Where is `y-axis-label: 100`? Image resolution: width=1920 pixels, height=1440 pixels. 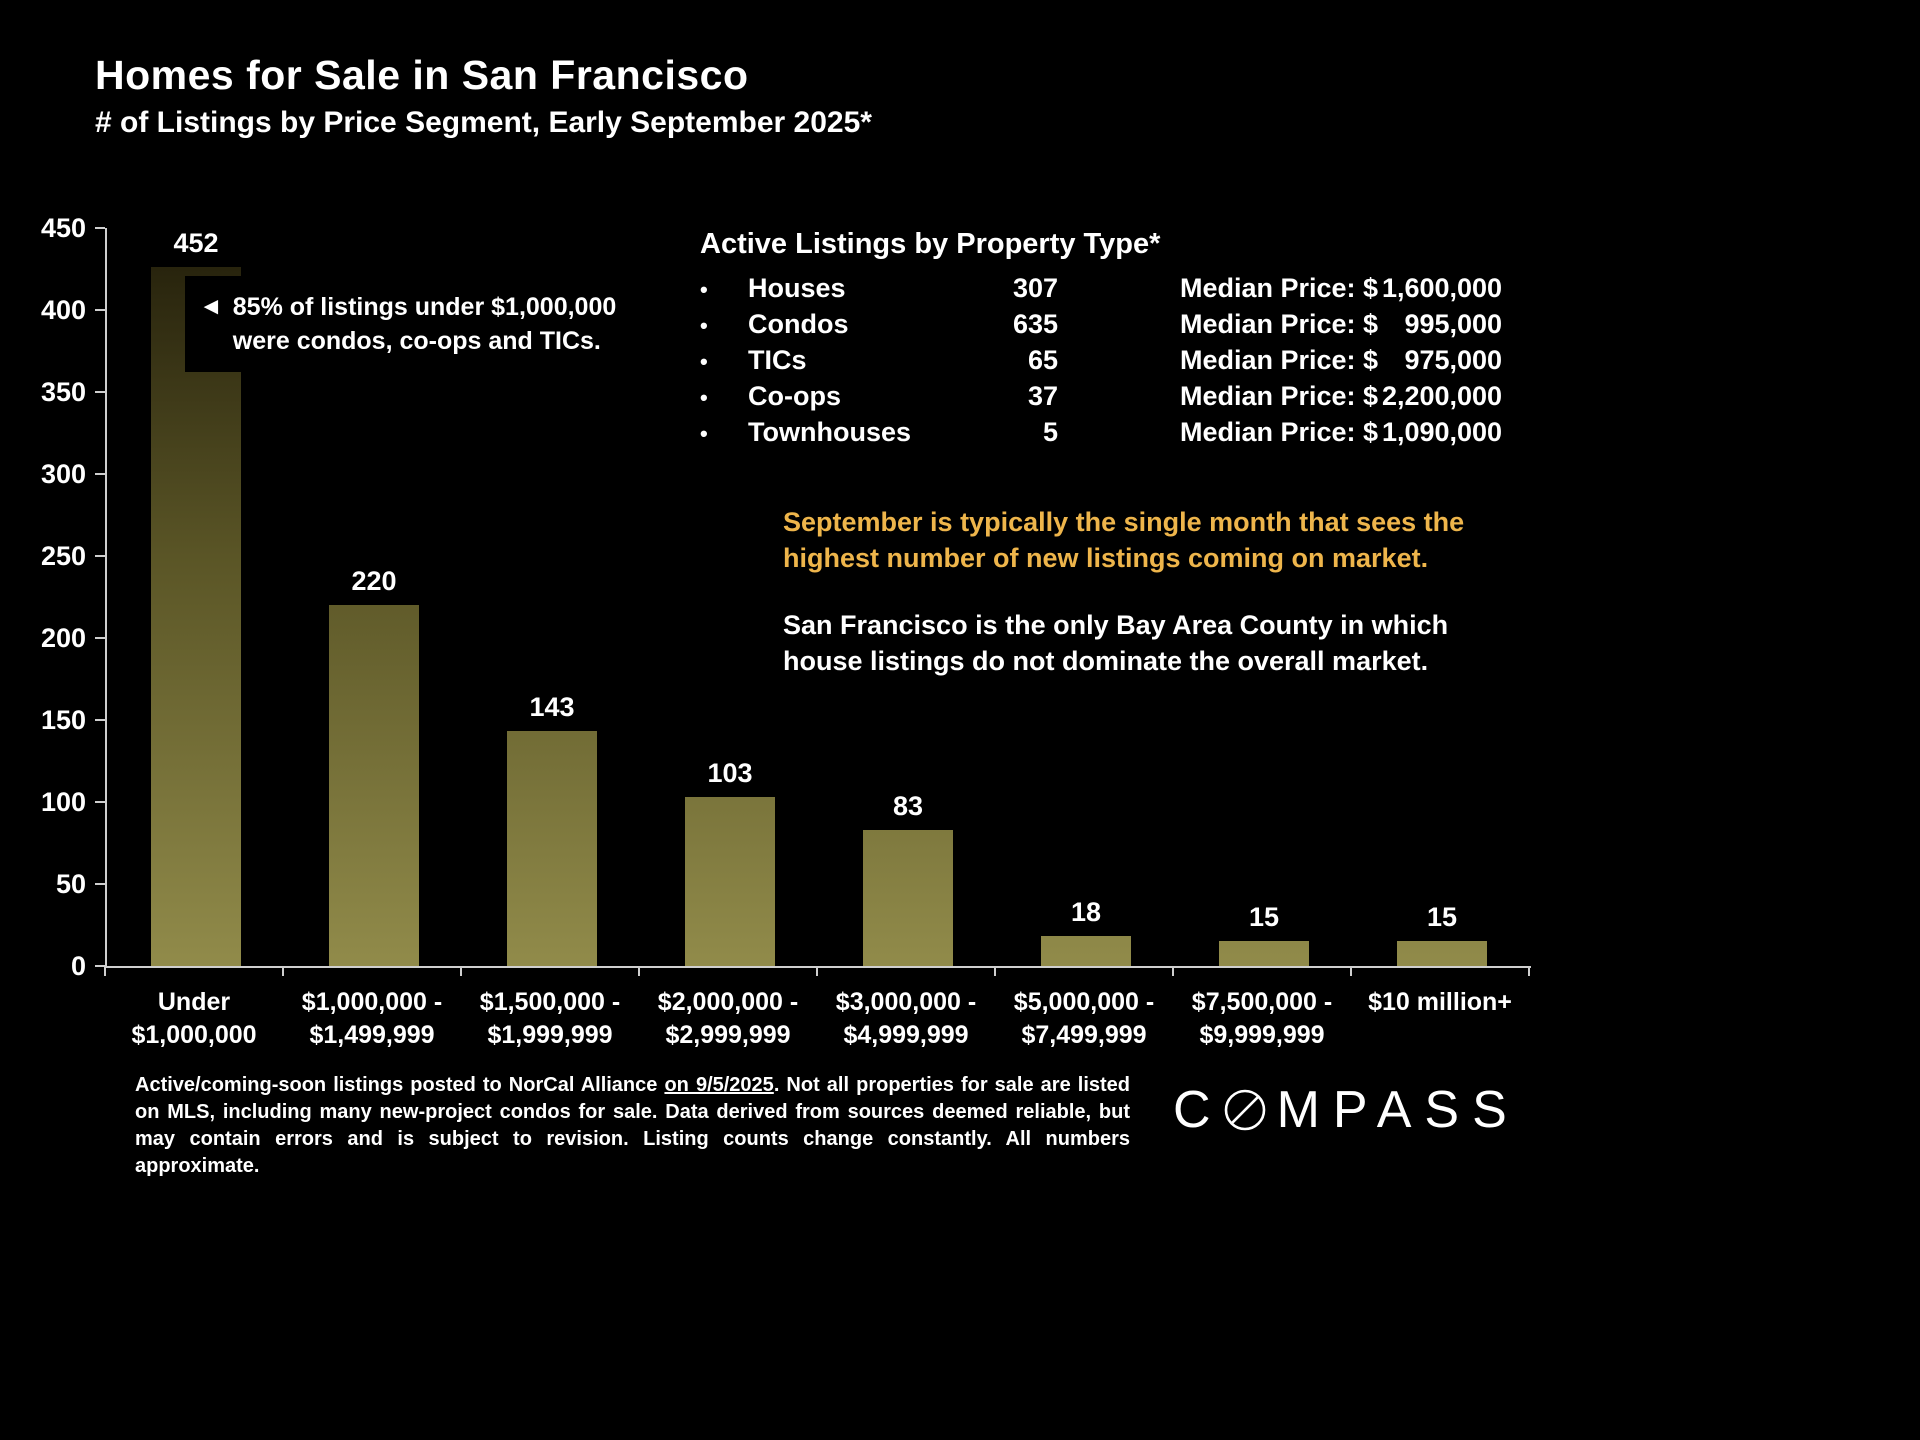
y-axis-label: 100 is located at coordinates (63, 802).